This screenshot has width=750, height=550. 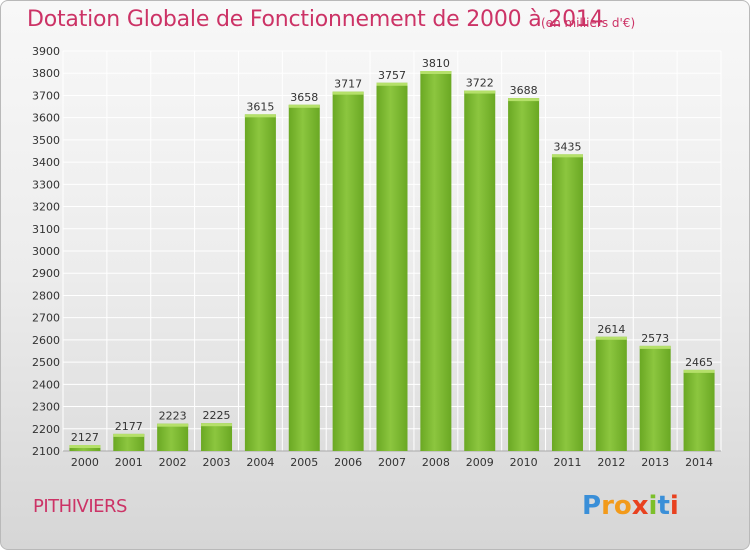 What do you see at coordinates (173, 416) in the screenshot?
I see `data-label: 2223` at bounding box center [173, 416].